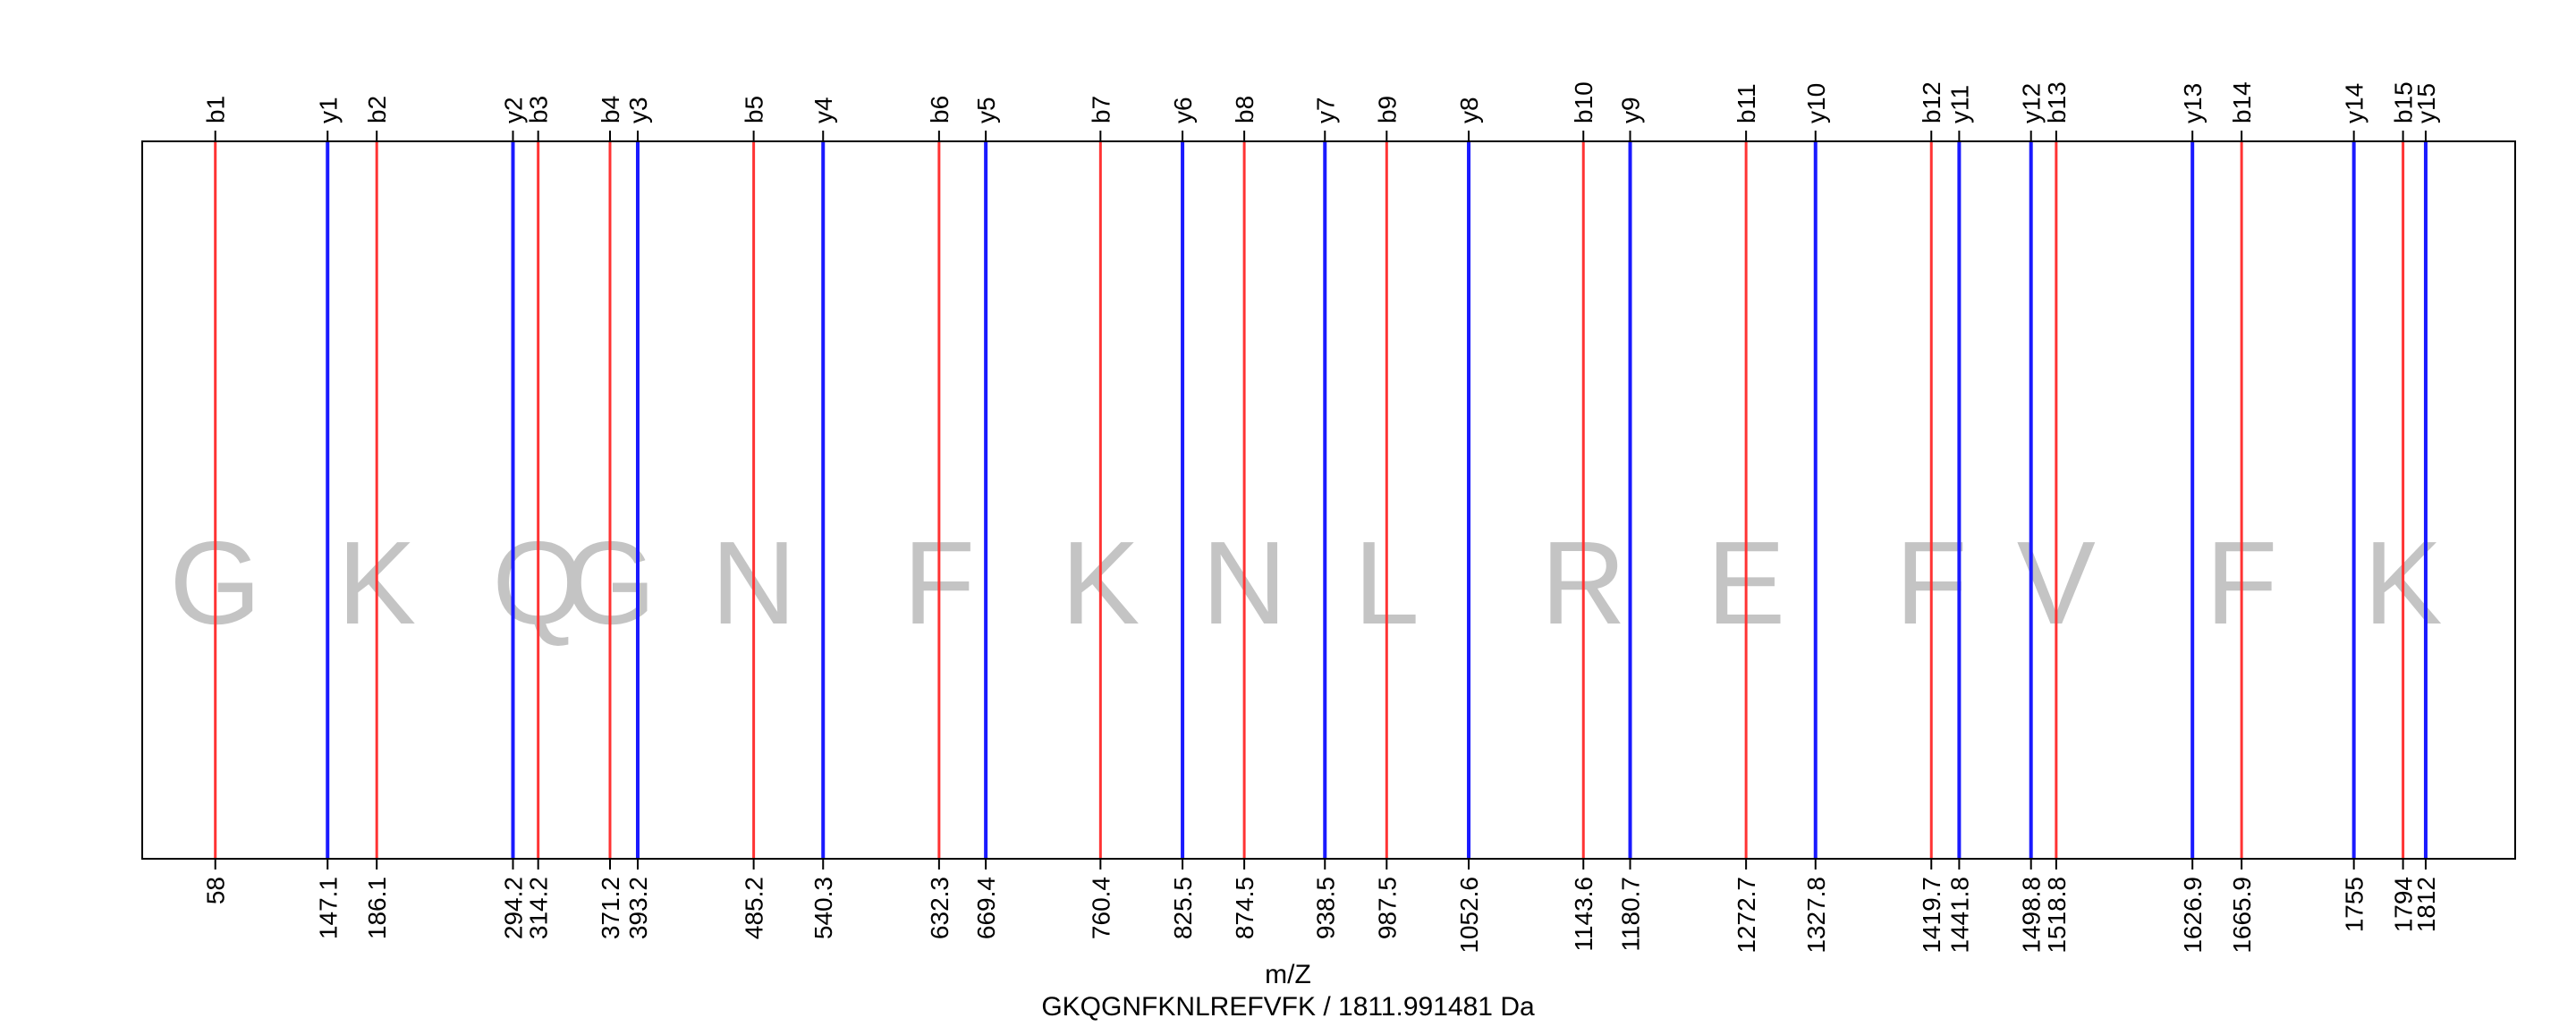 The width and height of the screenshot is (2576, 1035). What do you see at coordinates (539, 908) in the screenshot?
I see `b-ion-mz-label: 314.2` at bounding box center [539, 908].